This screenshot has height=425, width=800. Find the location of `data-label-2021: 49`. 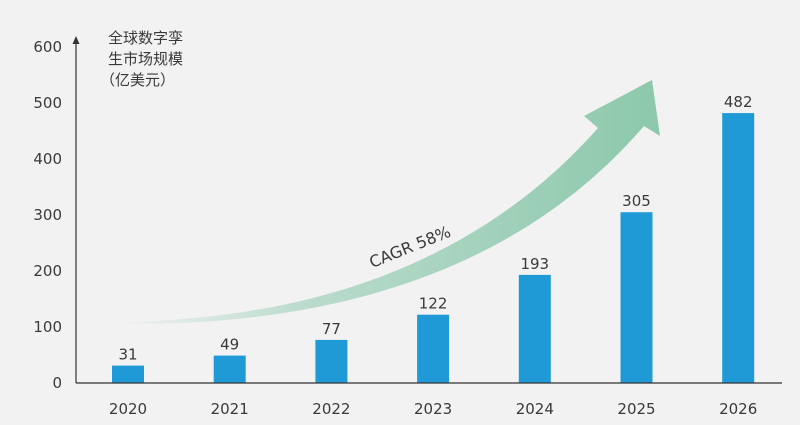

data-label-2021: 49 is located at coordinates (229, 345).